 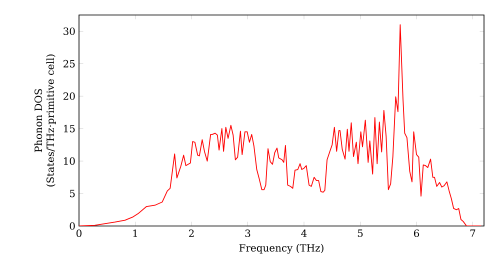 I want to click on x-tick-label: 3, so click(x=247, y=234).